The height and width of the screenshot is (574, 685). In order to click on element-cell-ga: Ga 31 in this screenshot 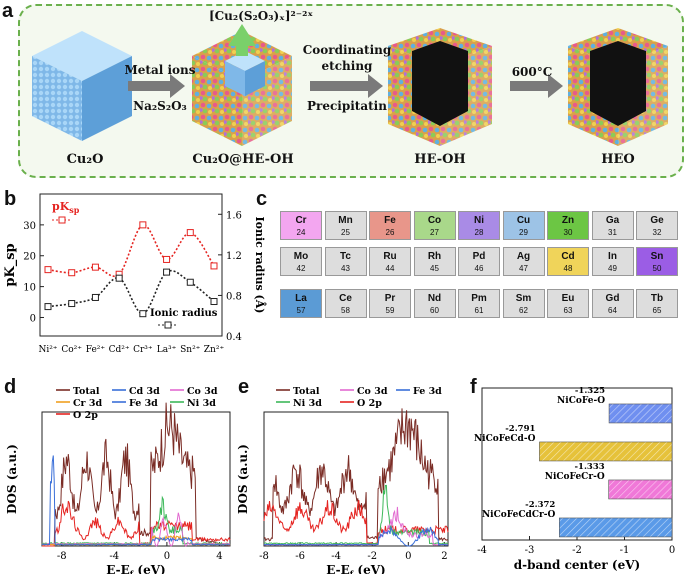, I will do `click(612, 225)`.